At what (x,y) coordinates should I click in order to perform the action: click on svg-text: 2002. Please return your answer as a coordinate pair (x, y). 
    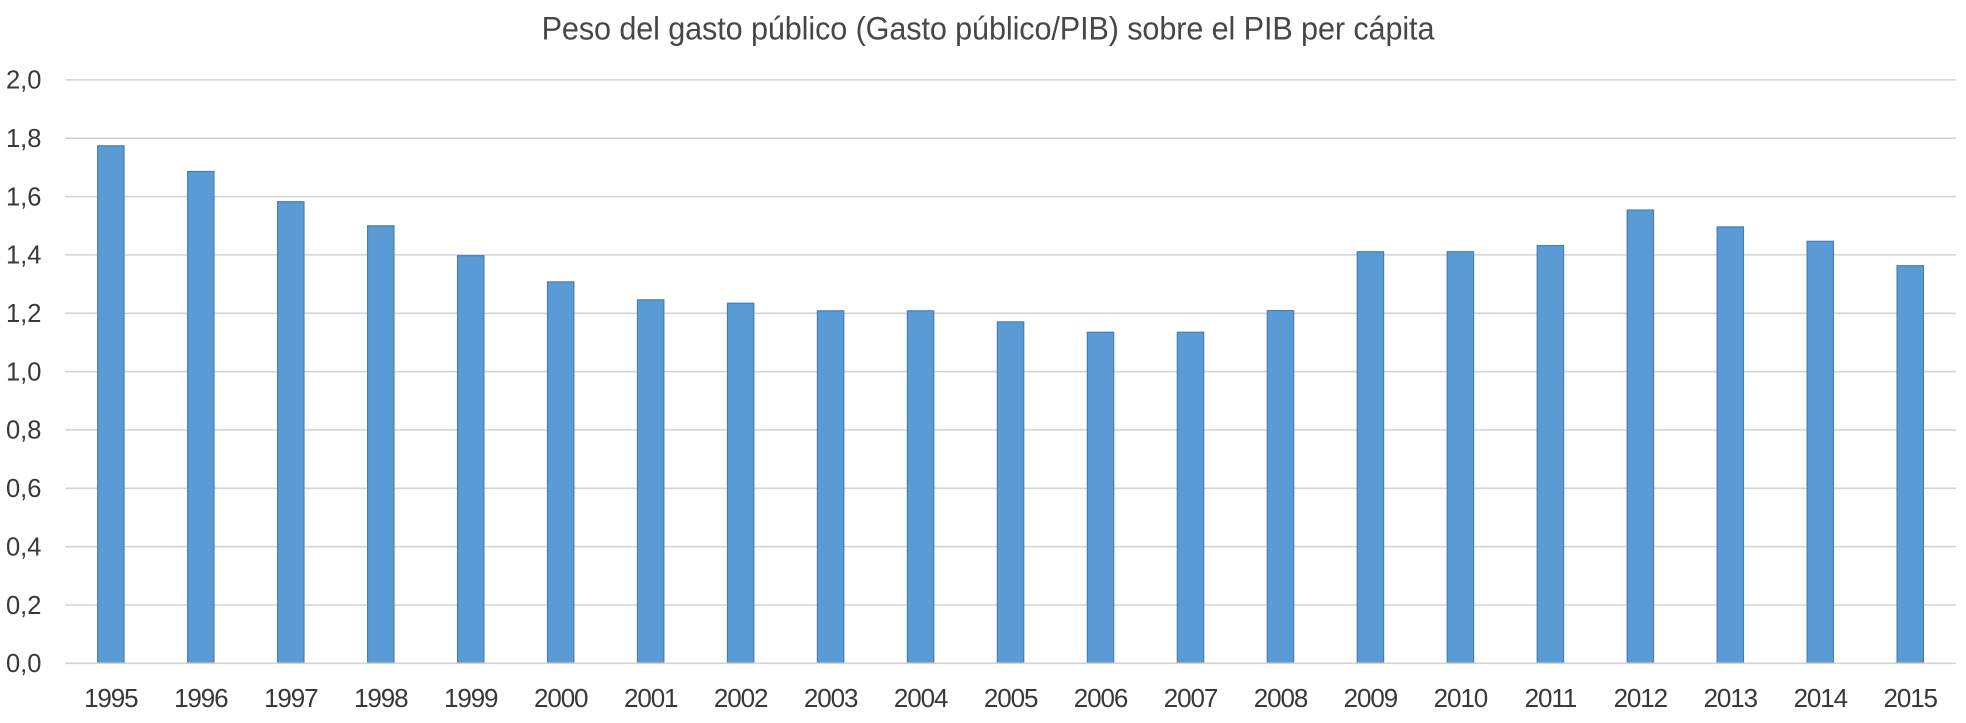
    Looking at the image, I should click on (741, 698).